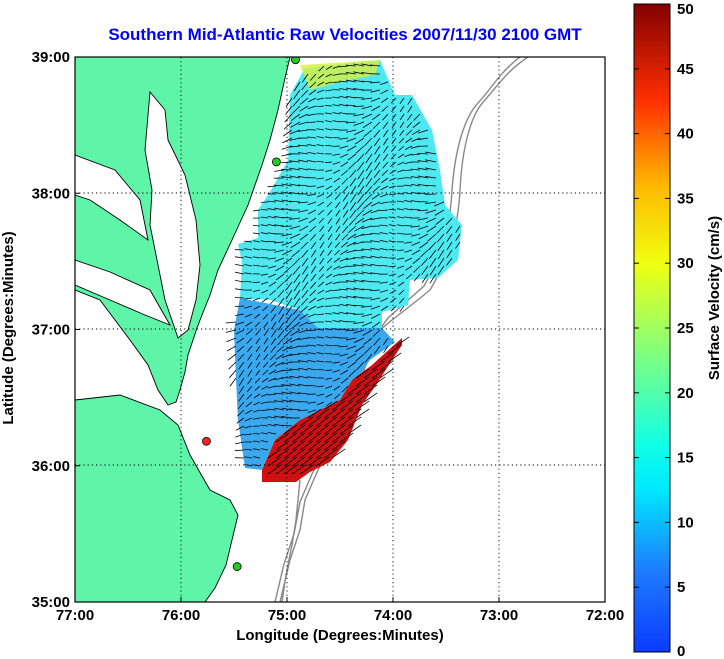 This screenshot has width=724, height=659. Describe the element at coordinates (499, 615) in the screenshot. I see `x-tick-label: 73:00` at that location.